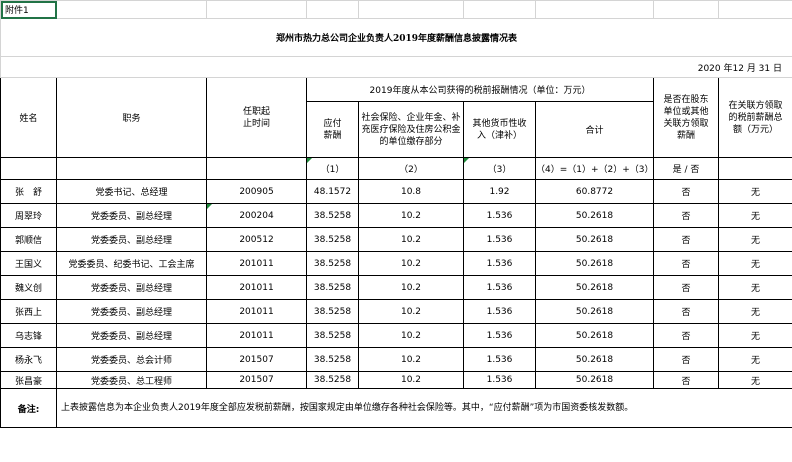 This screenshot has height=462, width=792. I want to click on cell-tenure: 200512, so click(256, 239).